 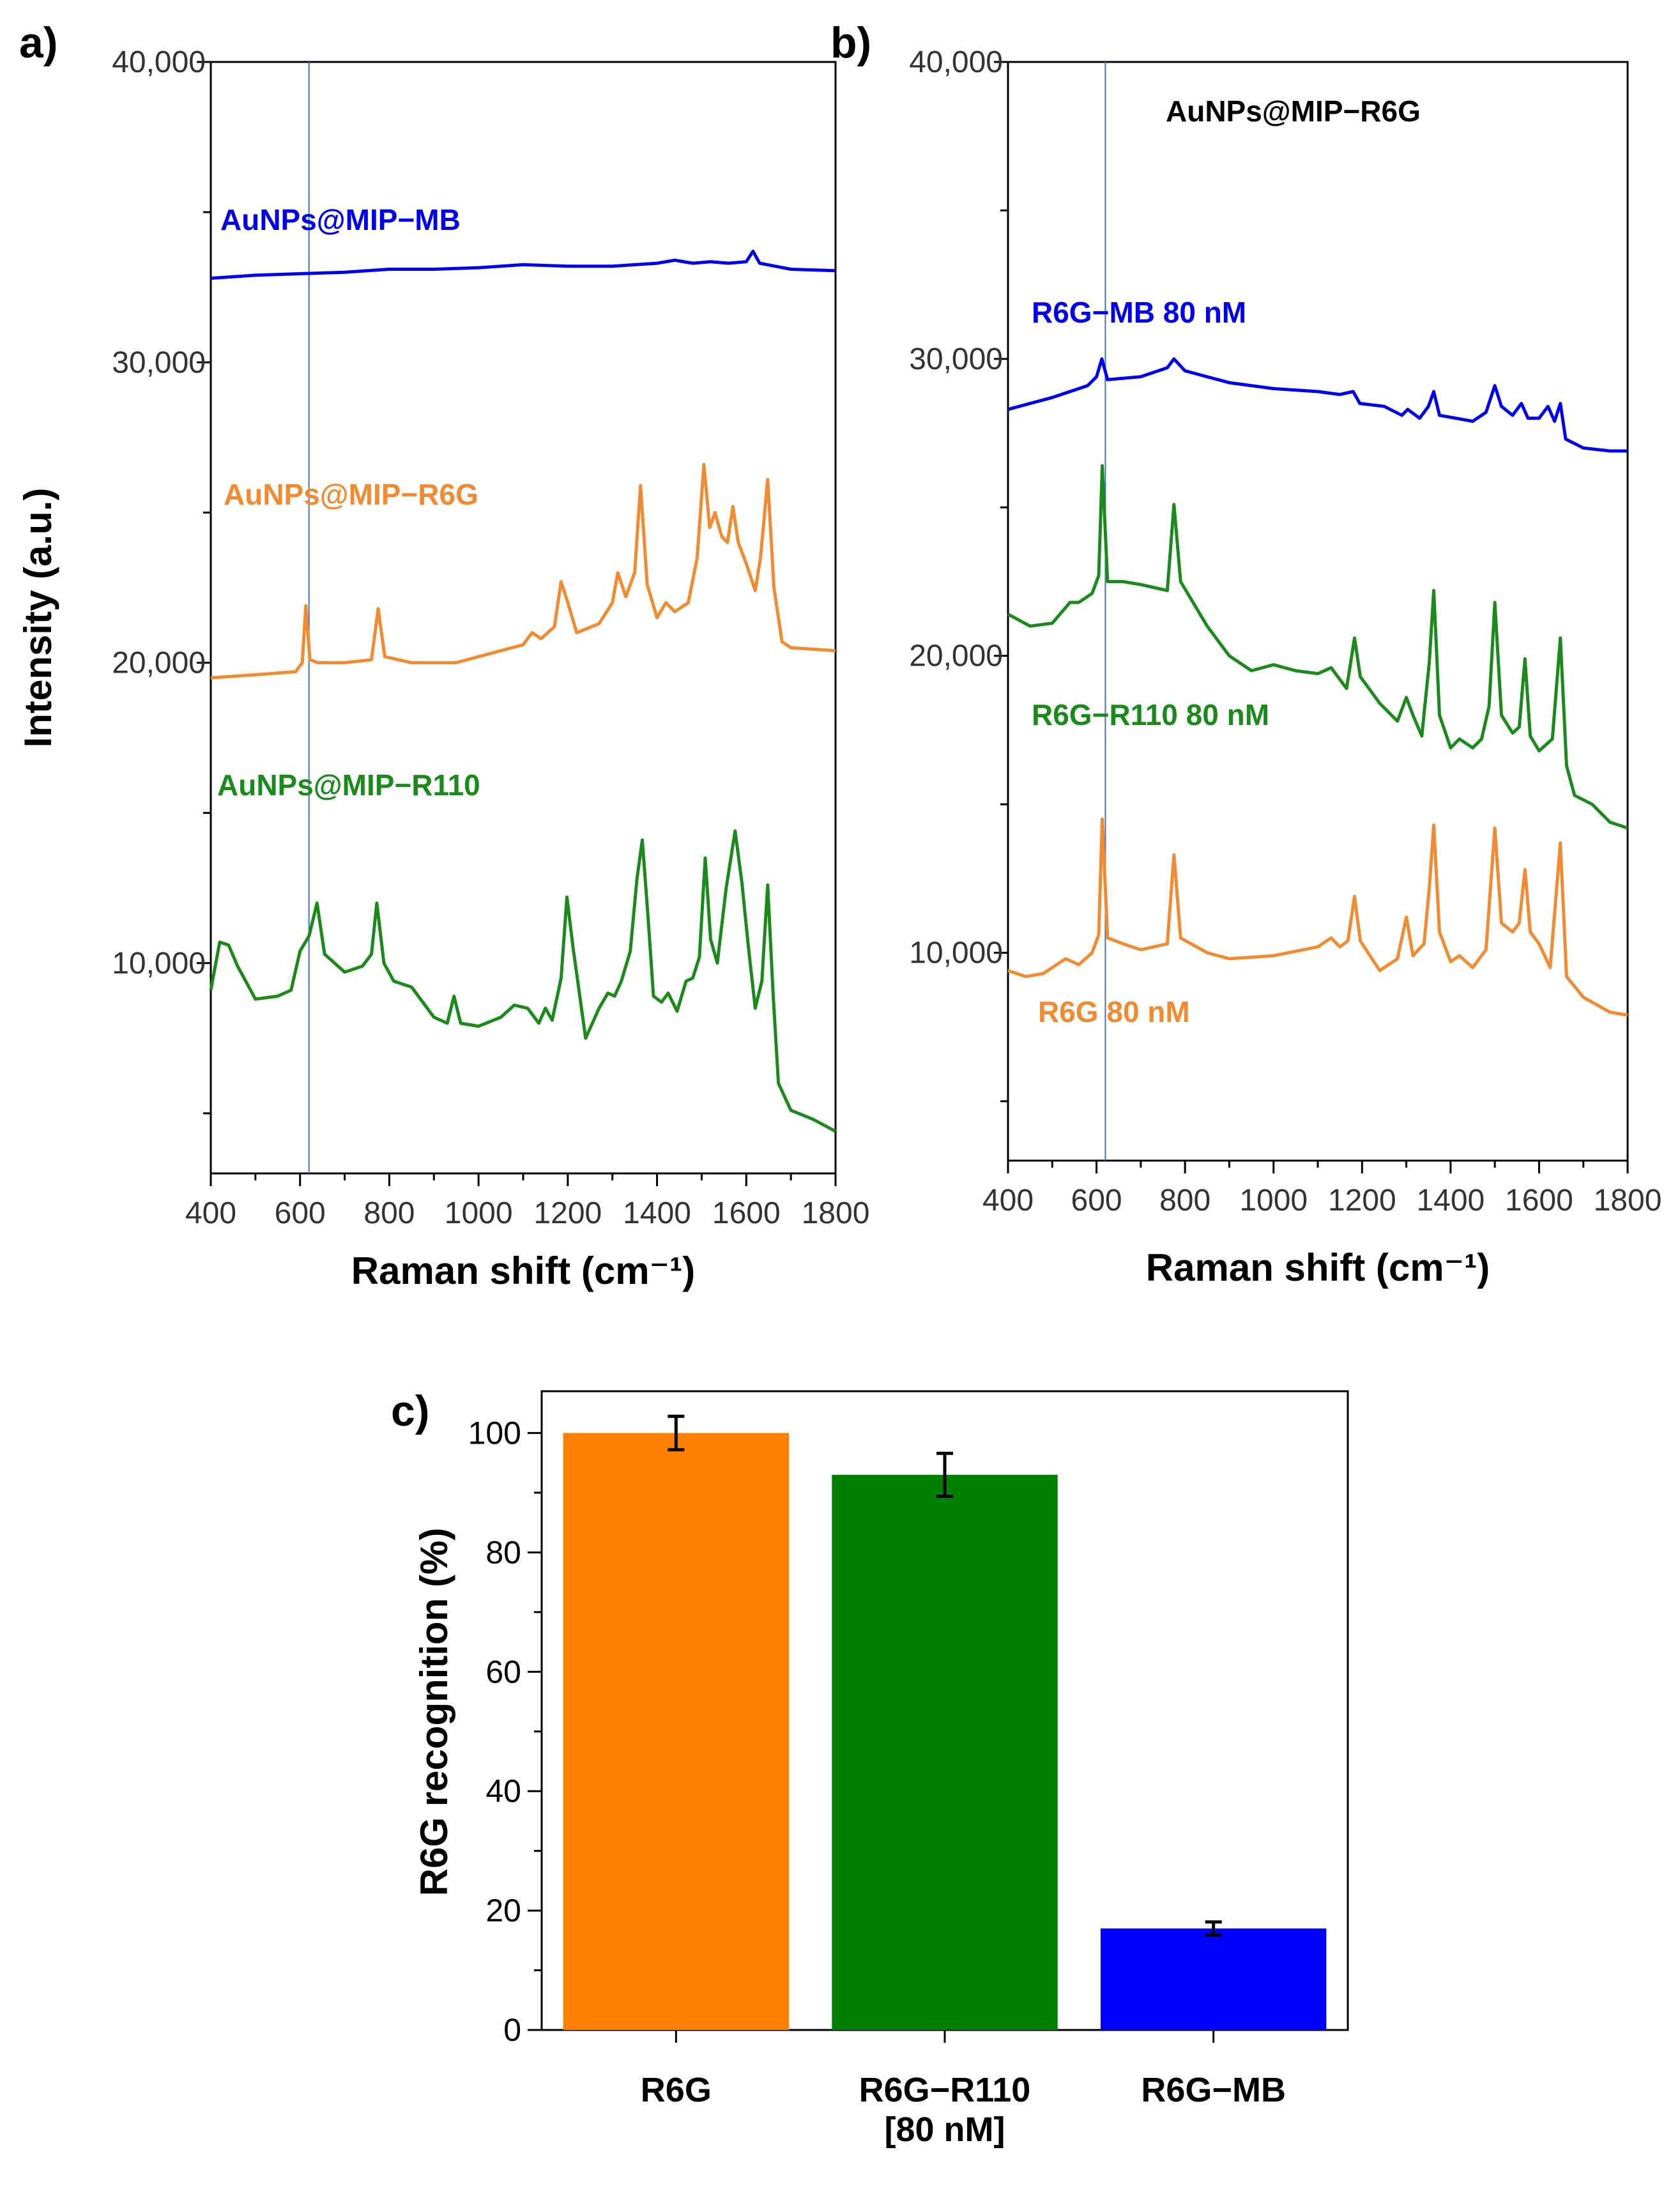 I want to click on panel-b-x-tick-label: 1200, so click(x=1362, y=1200).